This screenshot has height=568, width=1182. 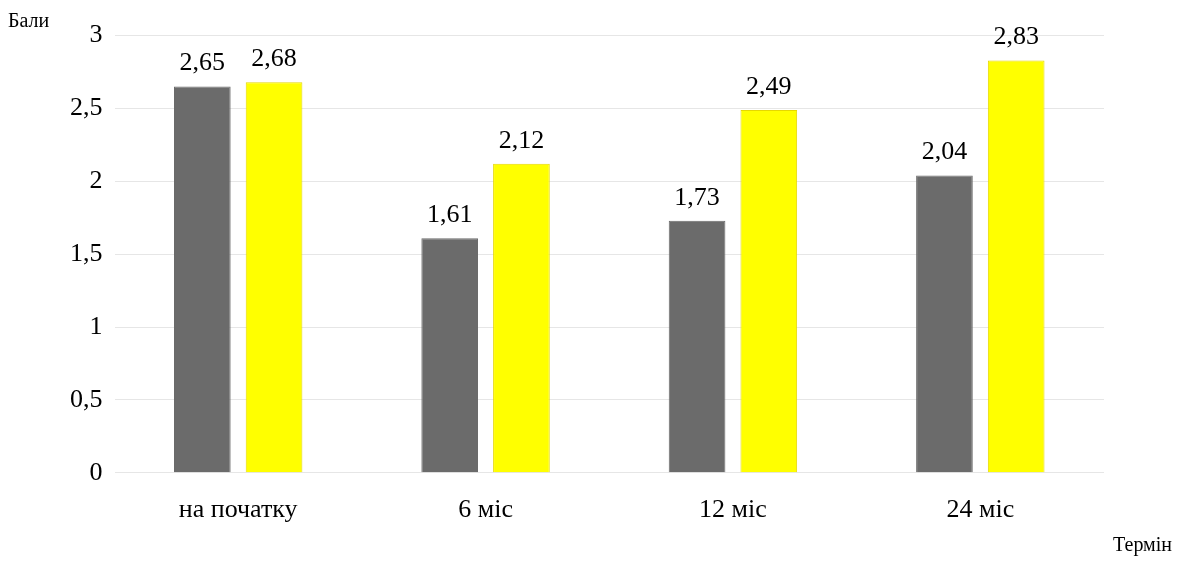 I want to click on data-label: 2,12, so click(x=521, y=139).